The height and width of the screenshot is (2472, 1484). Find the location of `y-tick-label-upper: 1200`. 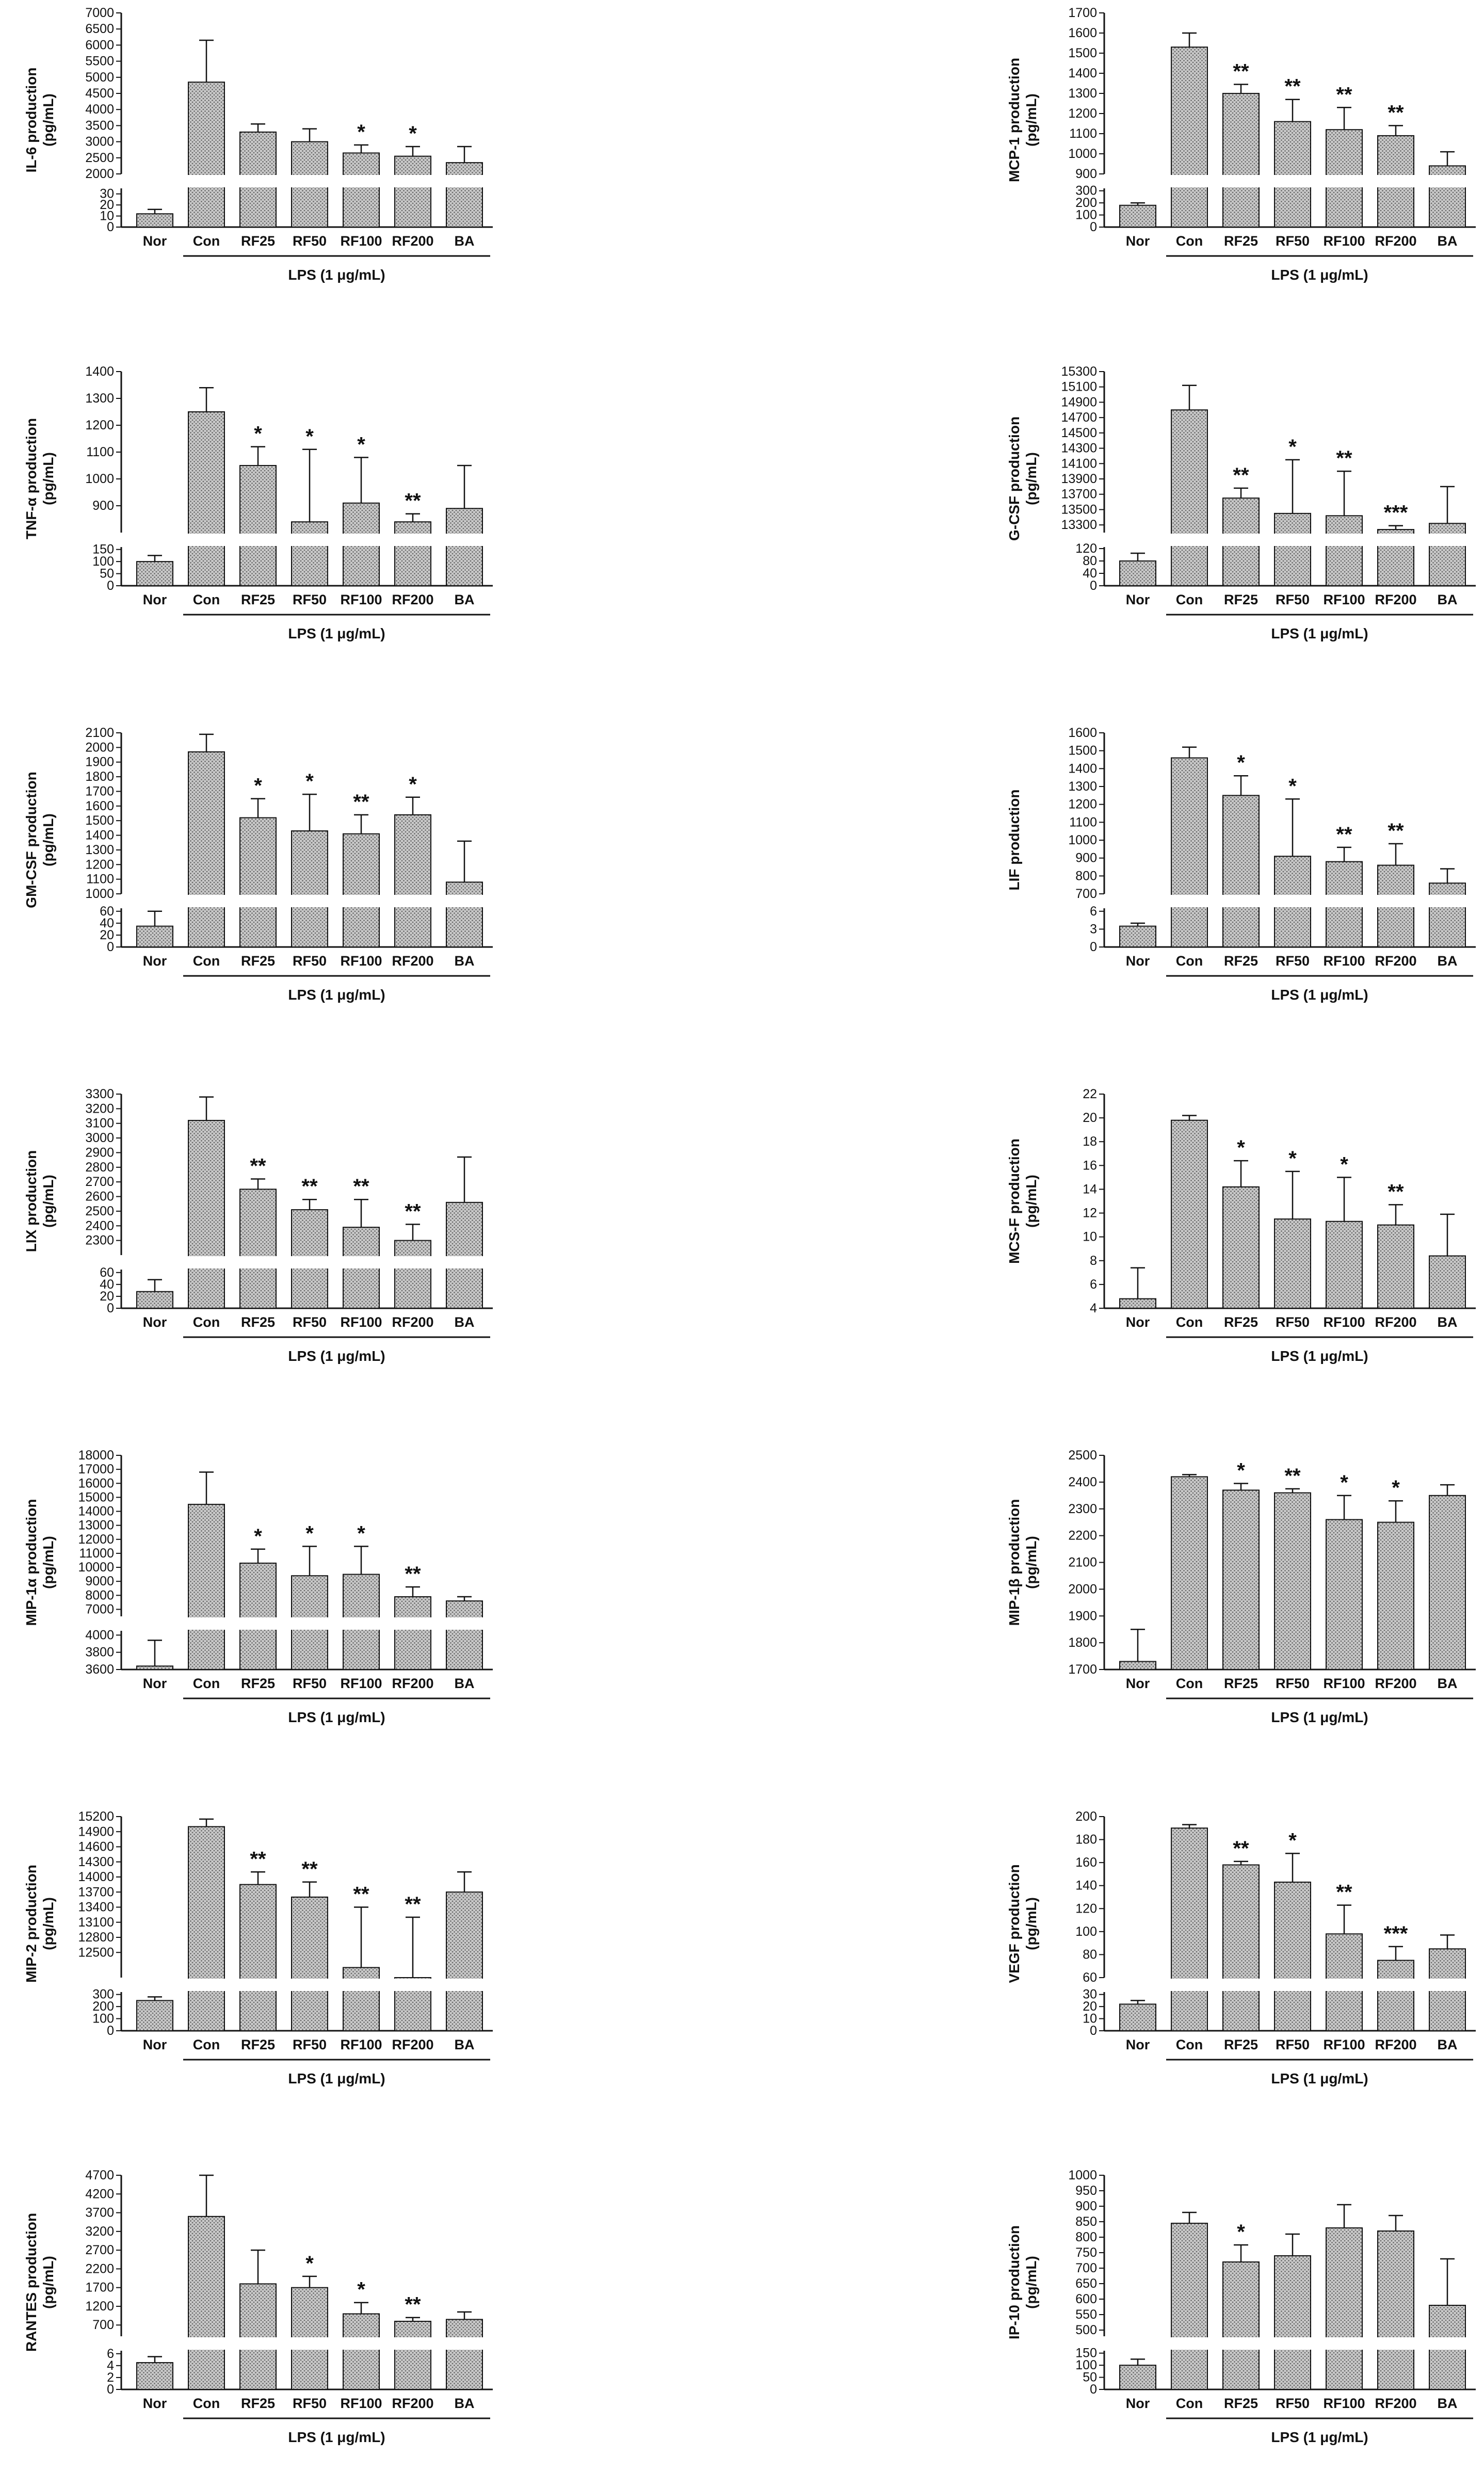

y-tick-label-upper: 1200 is located at coordinates (99, 864).